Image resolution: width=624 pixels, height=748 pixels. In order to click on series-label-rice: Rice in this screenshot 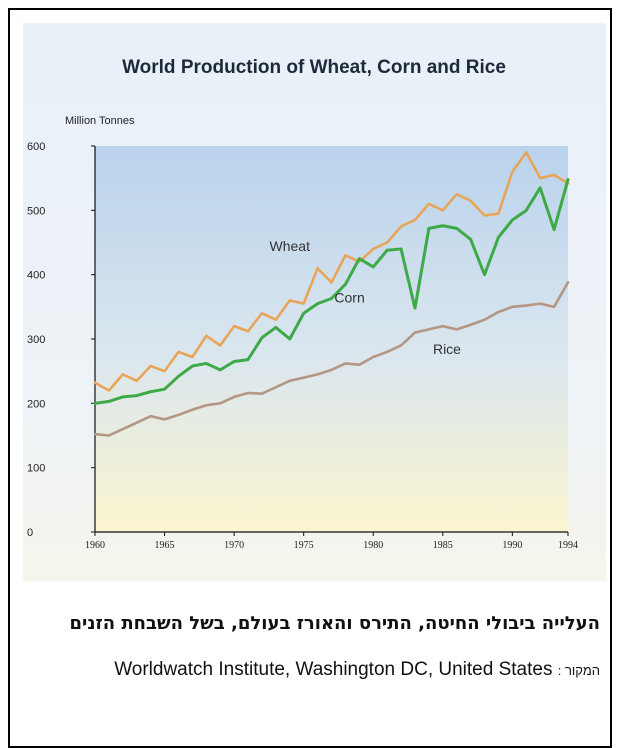, I will do `click(447, 349)`.